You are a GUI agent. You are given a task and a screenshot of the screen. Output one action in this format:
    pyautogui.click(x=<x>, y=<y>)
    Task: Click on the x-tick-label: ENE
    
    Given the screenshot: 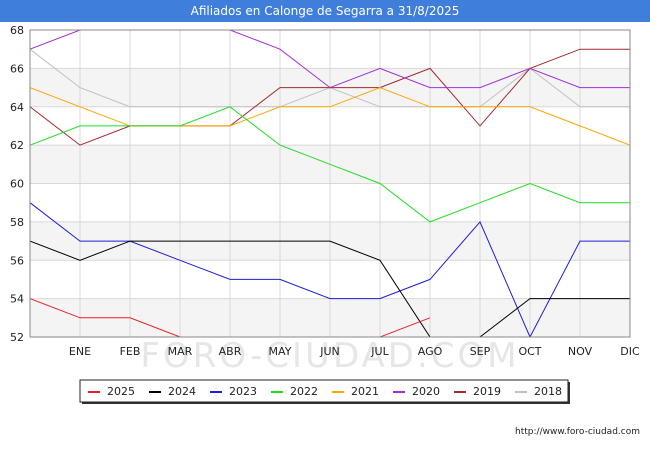 What is the action you would take?
    pyautogui.click(x=80, y=351)
    